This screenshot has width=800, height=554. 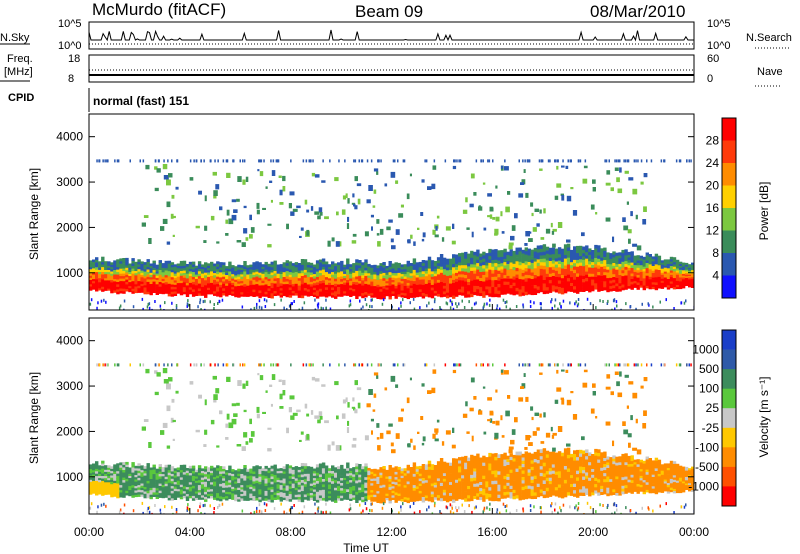 What do you see at coordinates (637, 11) in the screenshot?
I see `date-title: 08/Mar/2010` at bounding box center [637, 11].